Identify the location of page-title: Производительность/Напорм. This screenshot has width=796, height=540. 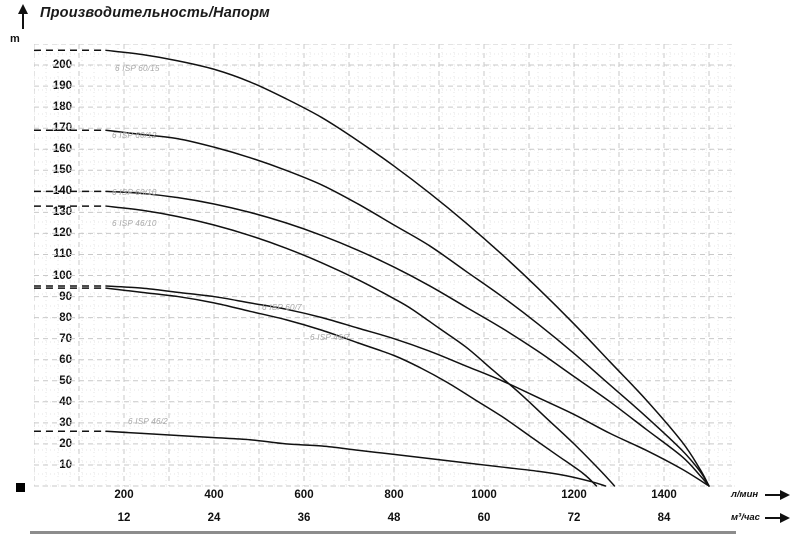
(155, 13).